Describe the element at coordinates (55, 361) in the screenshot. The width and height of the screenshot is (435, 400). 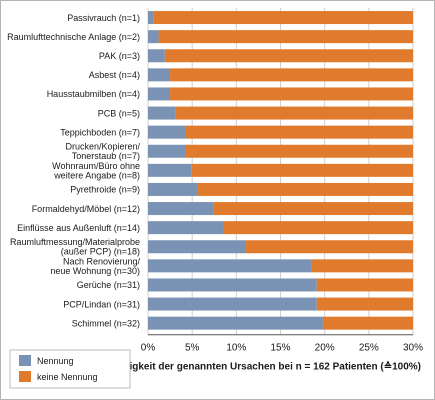
I see `legend-label-nennung: Nennung` at that location.